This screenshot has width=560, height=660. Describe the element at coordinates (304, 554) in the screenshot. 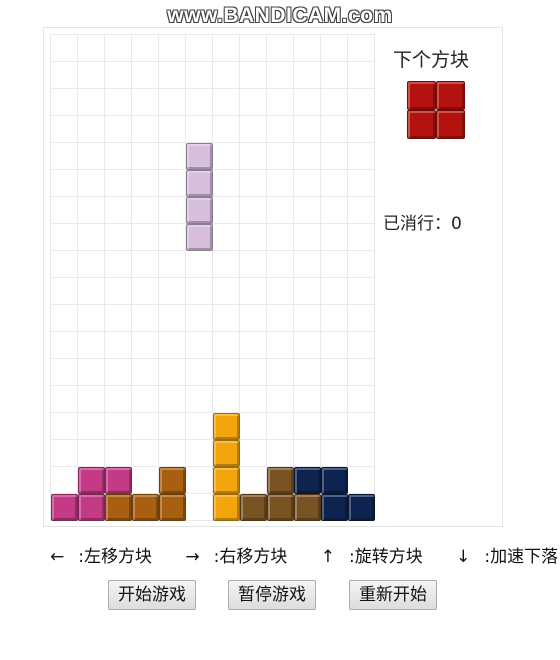

I see `controls-help: ← :左移方块 → :右移方块 ↑ :旋转方块 ↓ :加速下落` at that location.